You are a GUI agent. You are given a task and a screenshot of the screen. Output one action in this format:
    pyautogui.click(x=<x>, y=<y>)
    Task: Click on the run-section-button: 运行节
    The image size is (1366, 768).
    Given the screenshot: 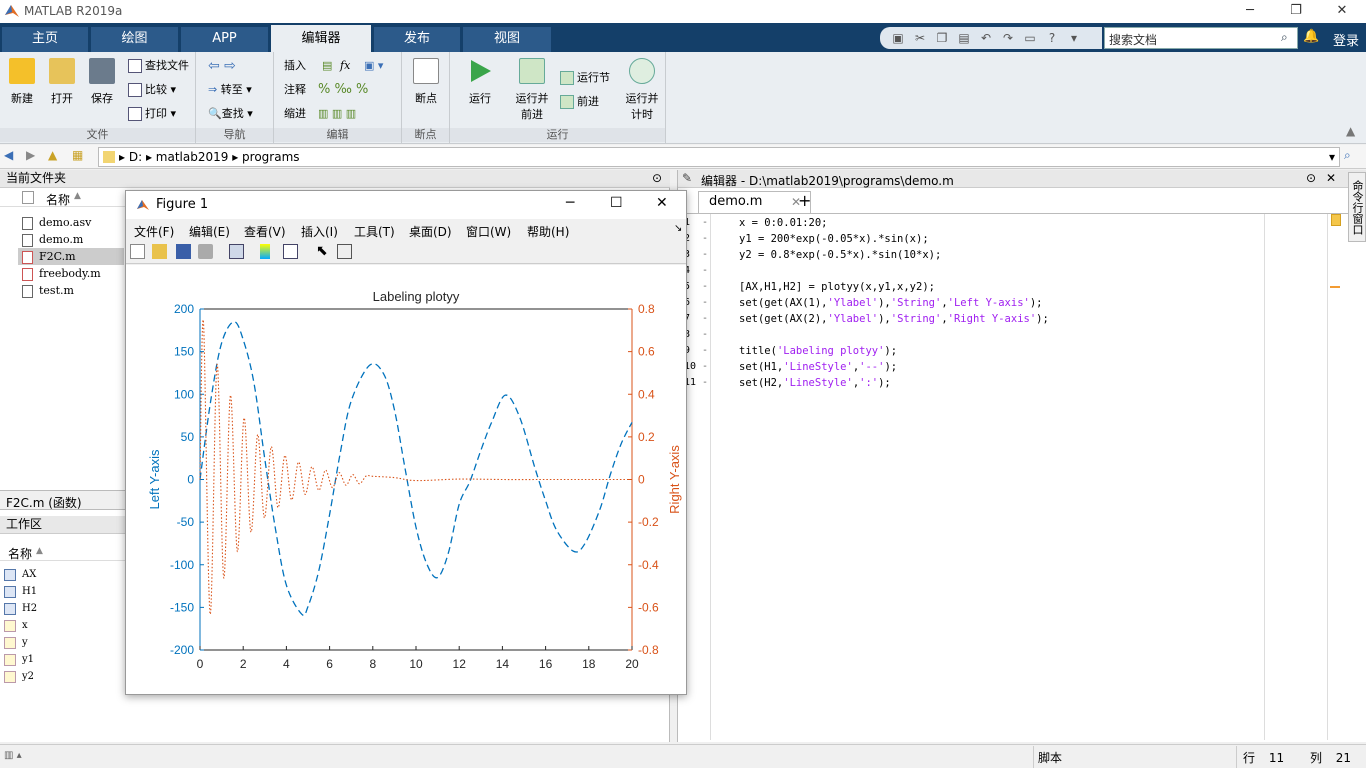 What is the action you would take?
    pyautogui.click(x=585, y=78)
    